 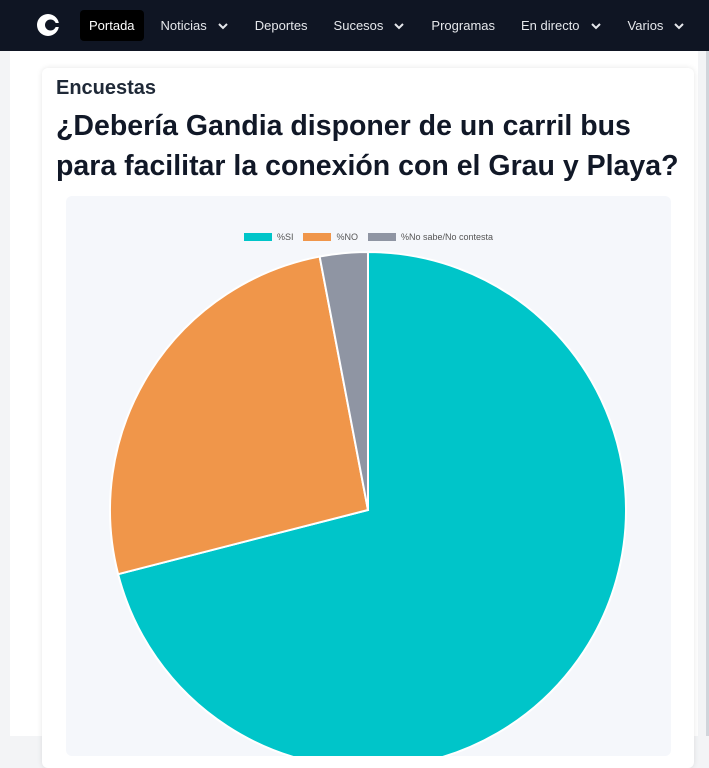 I want to click on legend-entry: %NO, so click(x=330, y=237).